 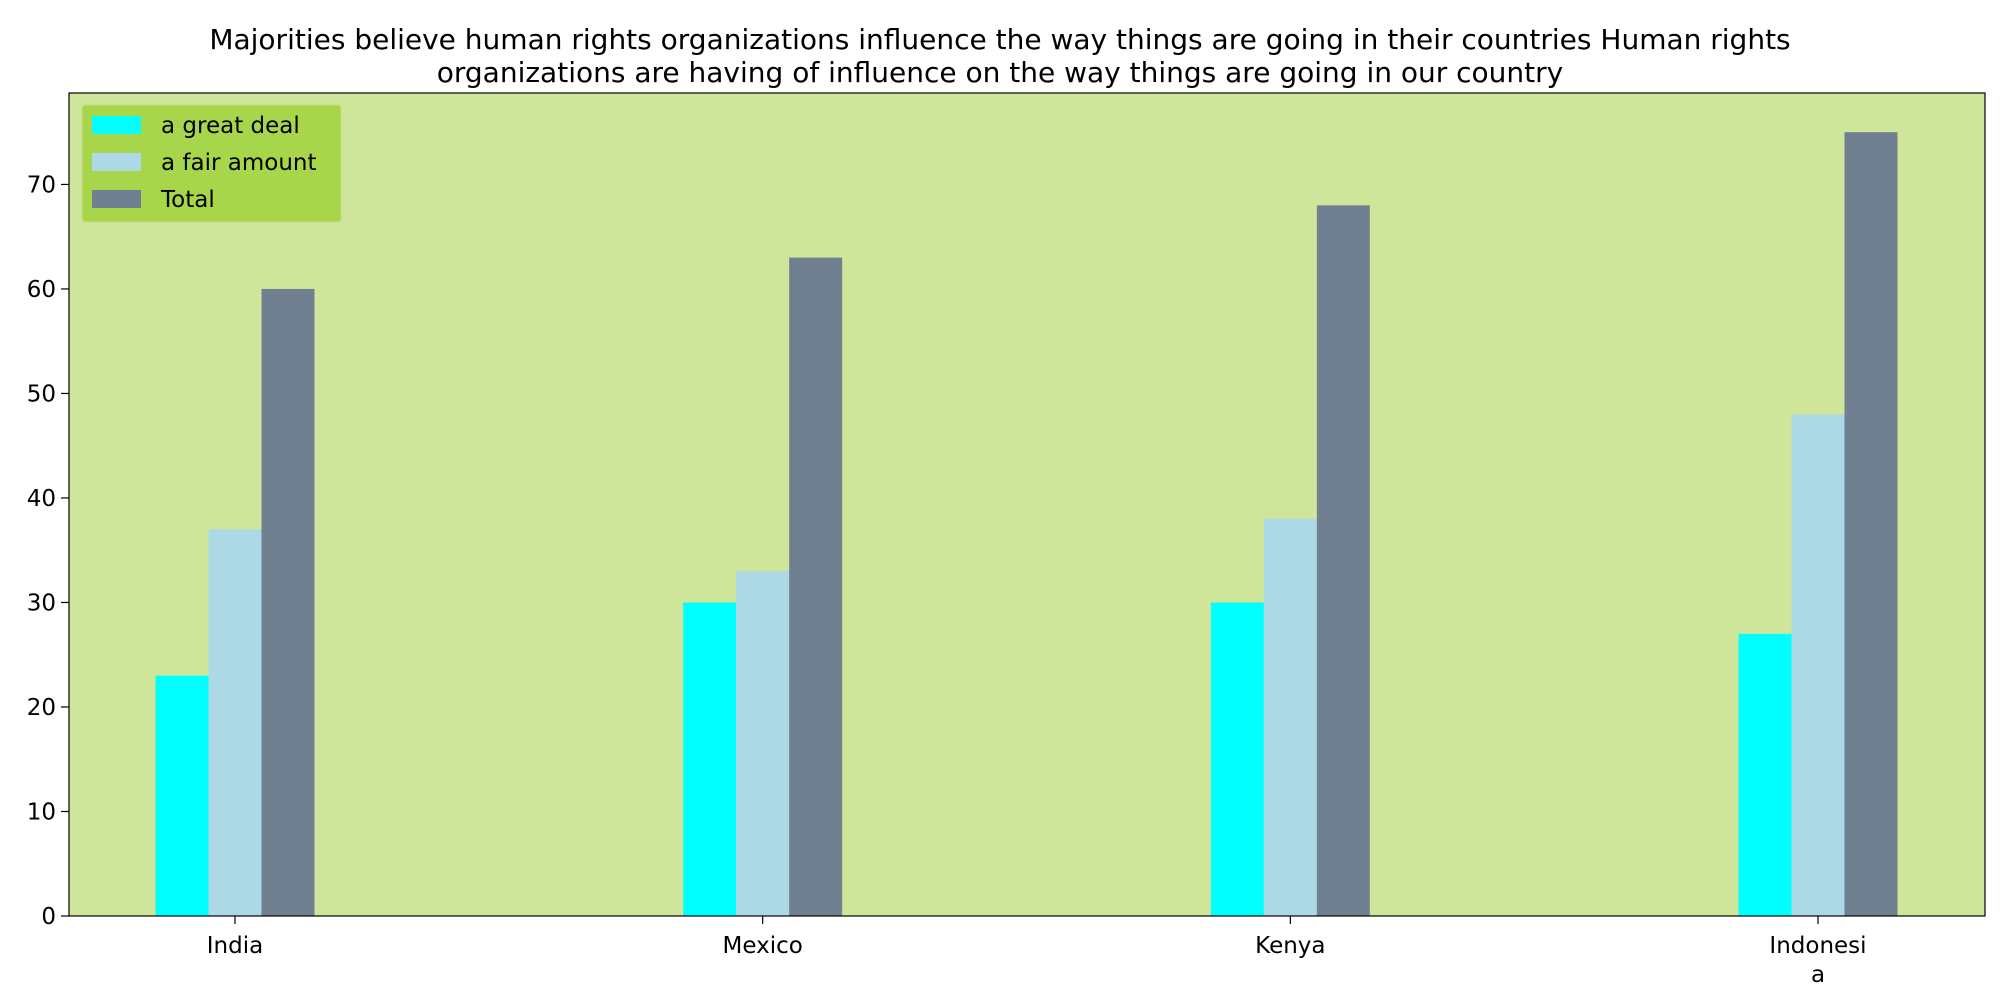 I want to click on bar-a-fair-amount-kenya, so click(x=1290, y=717).